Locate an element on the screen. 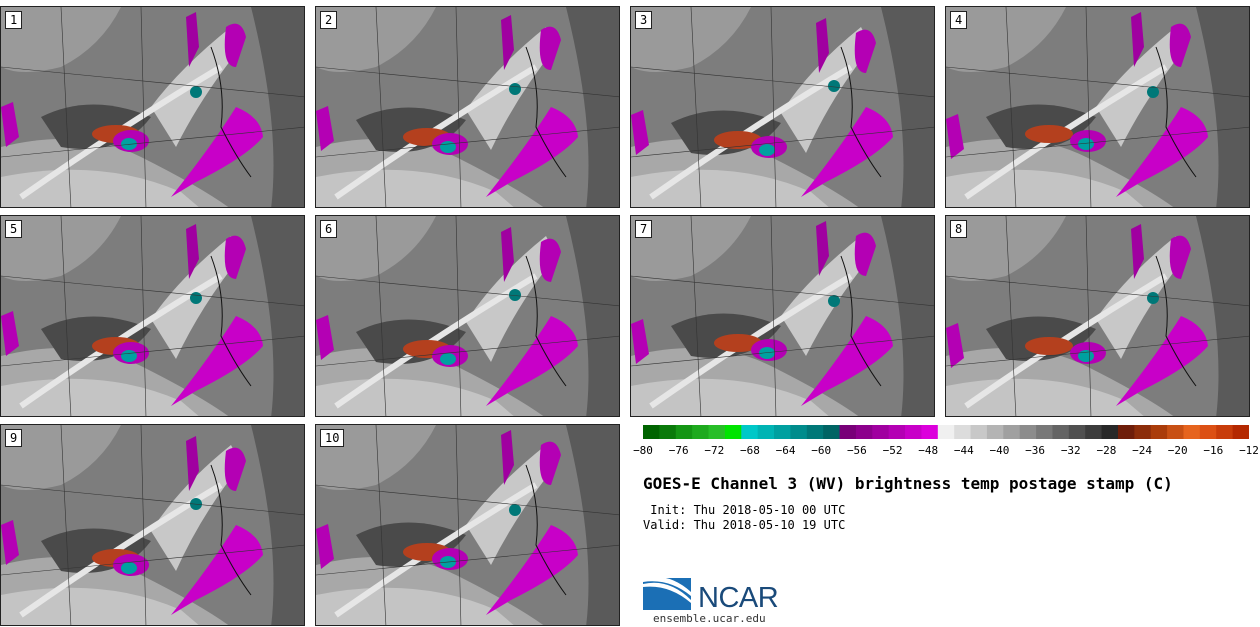 The height and width of the screenshot is (627, 1260). map-panel: 10 is located at coordinates (467, 525).